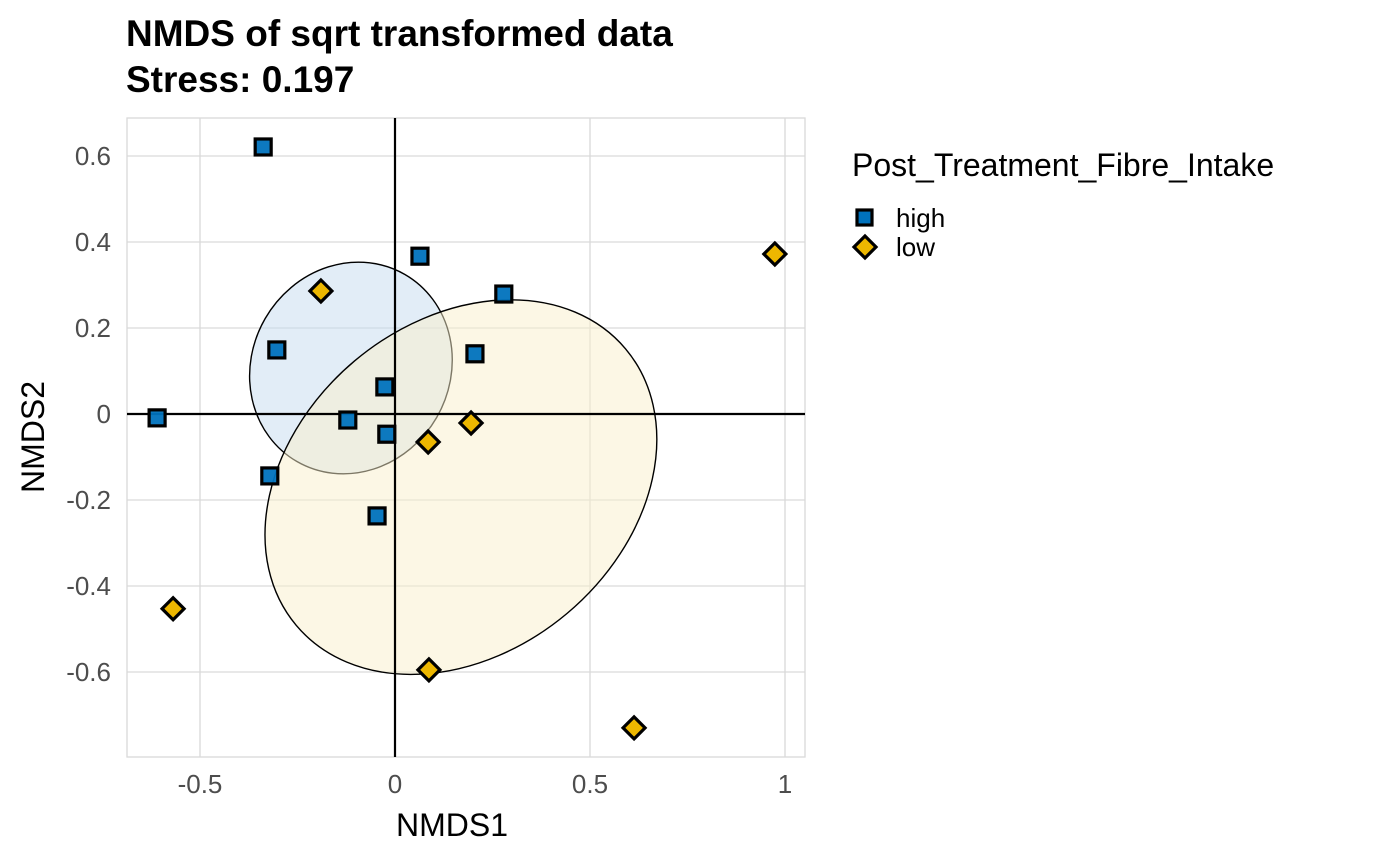 Image resolution: width=1400 pixels, height=860 pixels. What do you see at coordinates (1063, 165) in the screenshot?
I see `legend-title: Post_Treatment_Fibre_Intake` at bounding box center [1063, 165].